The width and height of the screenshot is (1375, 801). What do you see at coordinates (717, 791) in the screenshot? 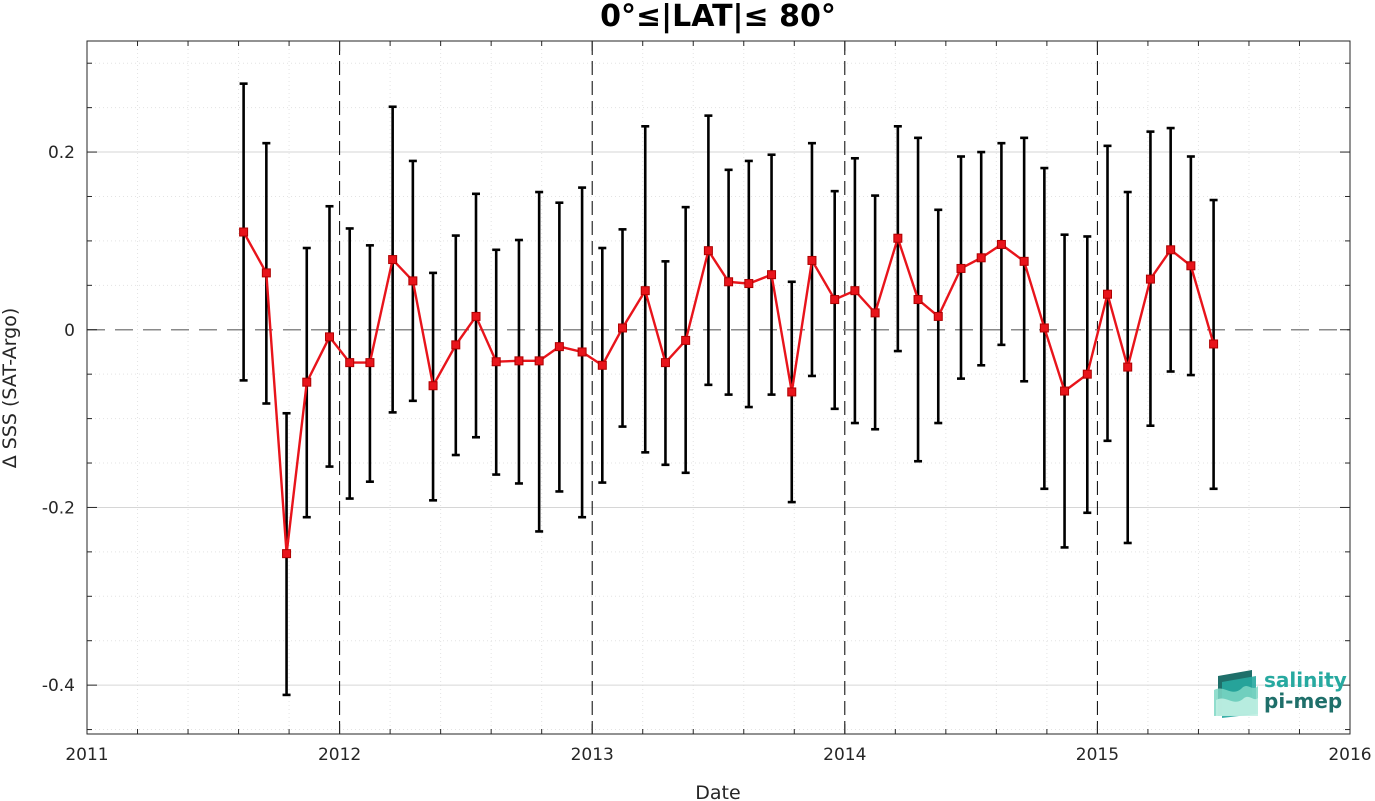
I see `x-axis-label: Date` at bounding box center [717, 791].